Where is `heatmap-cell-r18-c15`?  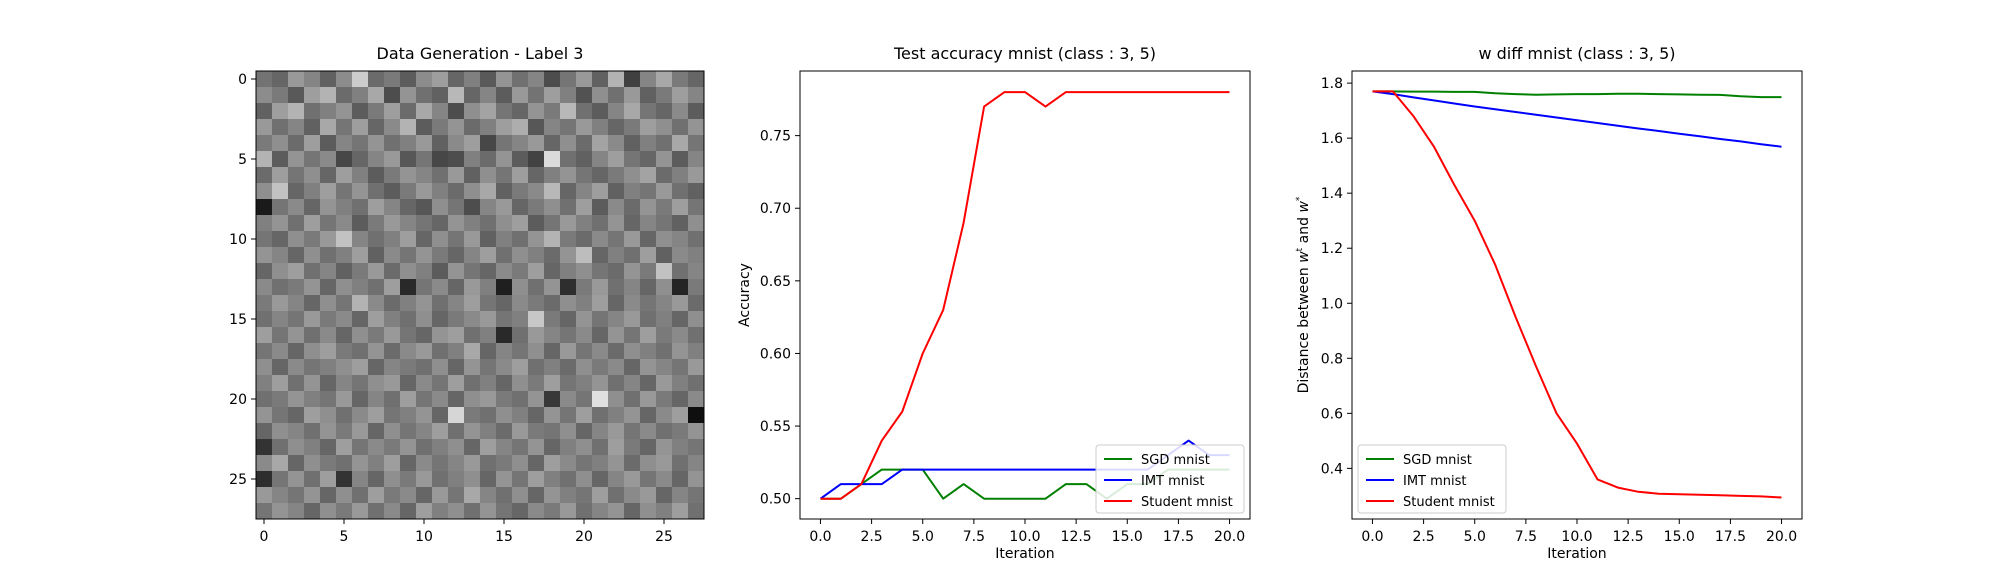 heatmap-cell-r18-c15 is located at coordinates (504, 367).